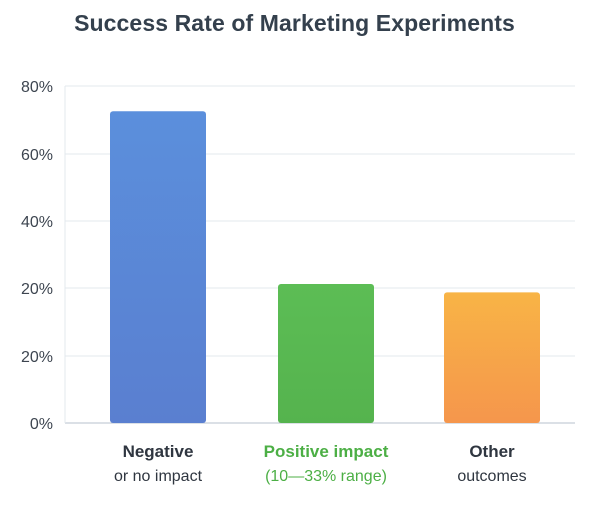 This screenshot has height=514, width=589. What do you see at coordinates (158, 476) in the screenshot?
I see `x-category-sublabel: or no impact` at bounding box center [158, 476].